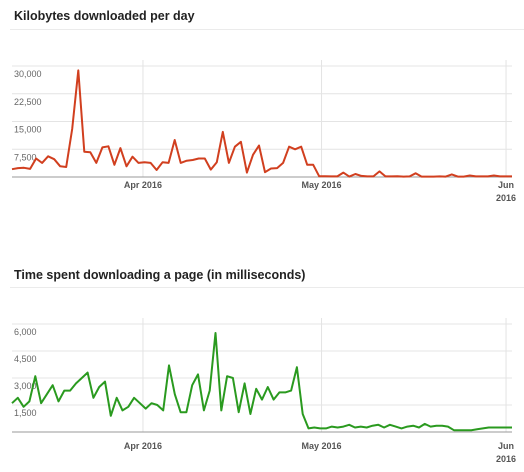  What do you see at coordinates (267, 287) in the screenshot?
I see `chart-2-divider` at bounding box center [267, 287].